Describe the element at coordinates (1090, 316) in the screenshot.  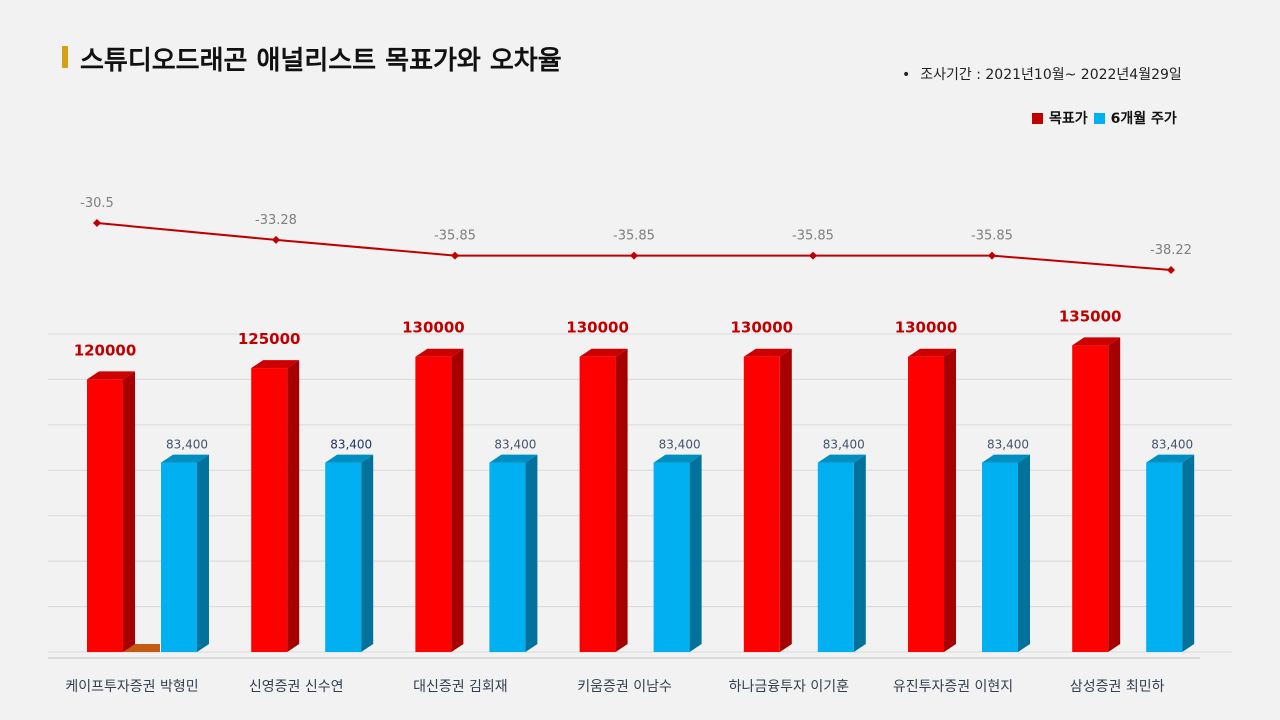
I see `data-label-target: 135000` at that location.